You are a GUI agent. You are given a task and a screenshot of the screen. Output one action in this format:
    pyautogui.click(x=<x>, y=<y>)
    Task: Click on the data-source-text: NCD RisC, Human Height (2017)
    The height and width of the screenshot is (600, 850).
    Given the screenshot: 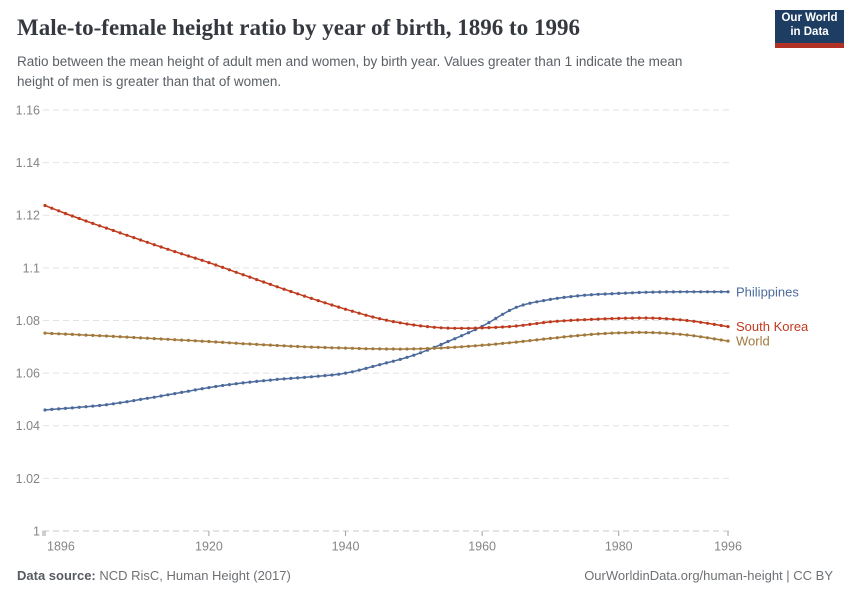 What is the action you would take?
    pyautogui.click(x=193, y=575)
    